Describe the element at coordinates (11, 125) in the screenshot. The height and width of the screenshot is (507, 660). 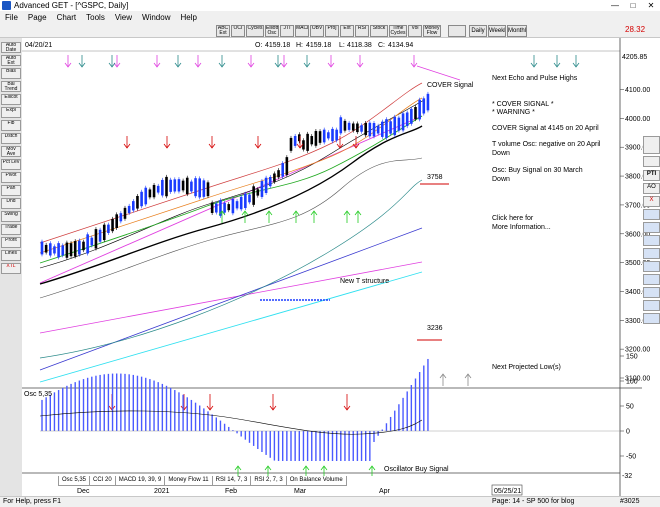
I see `sidebar-button: Fib` at that location.